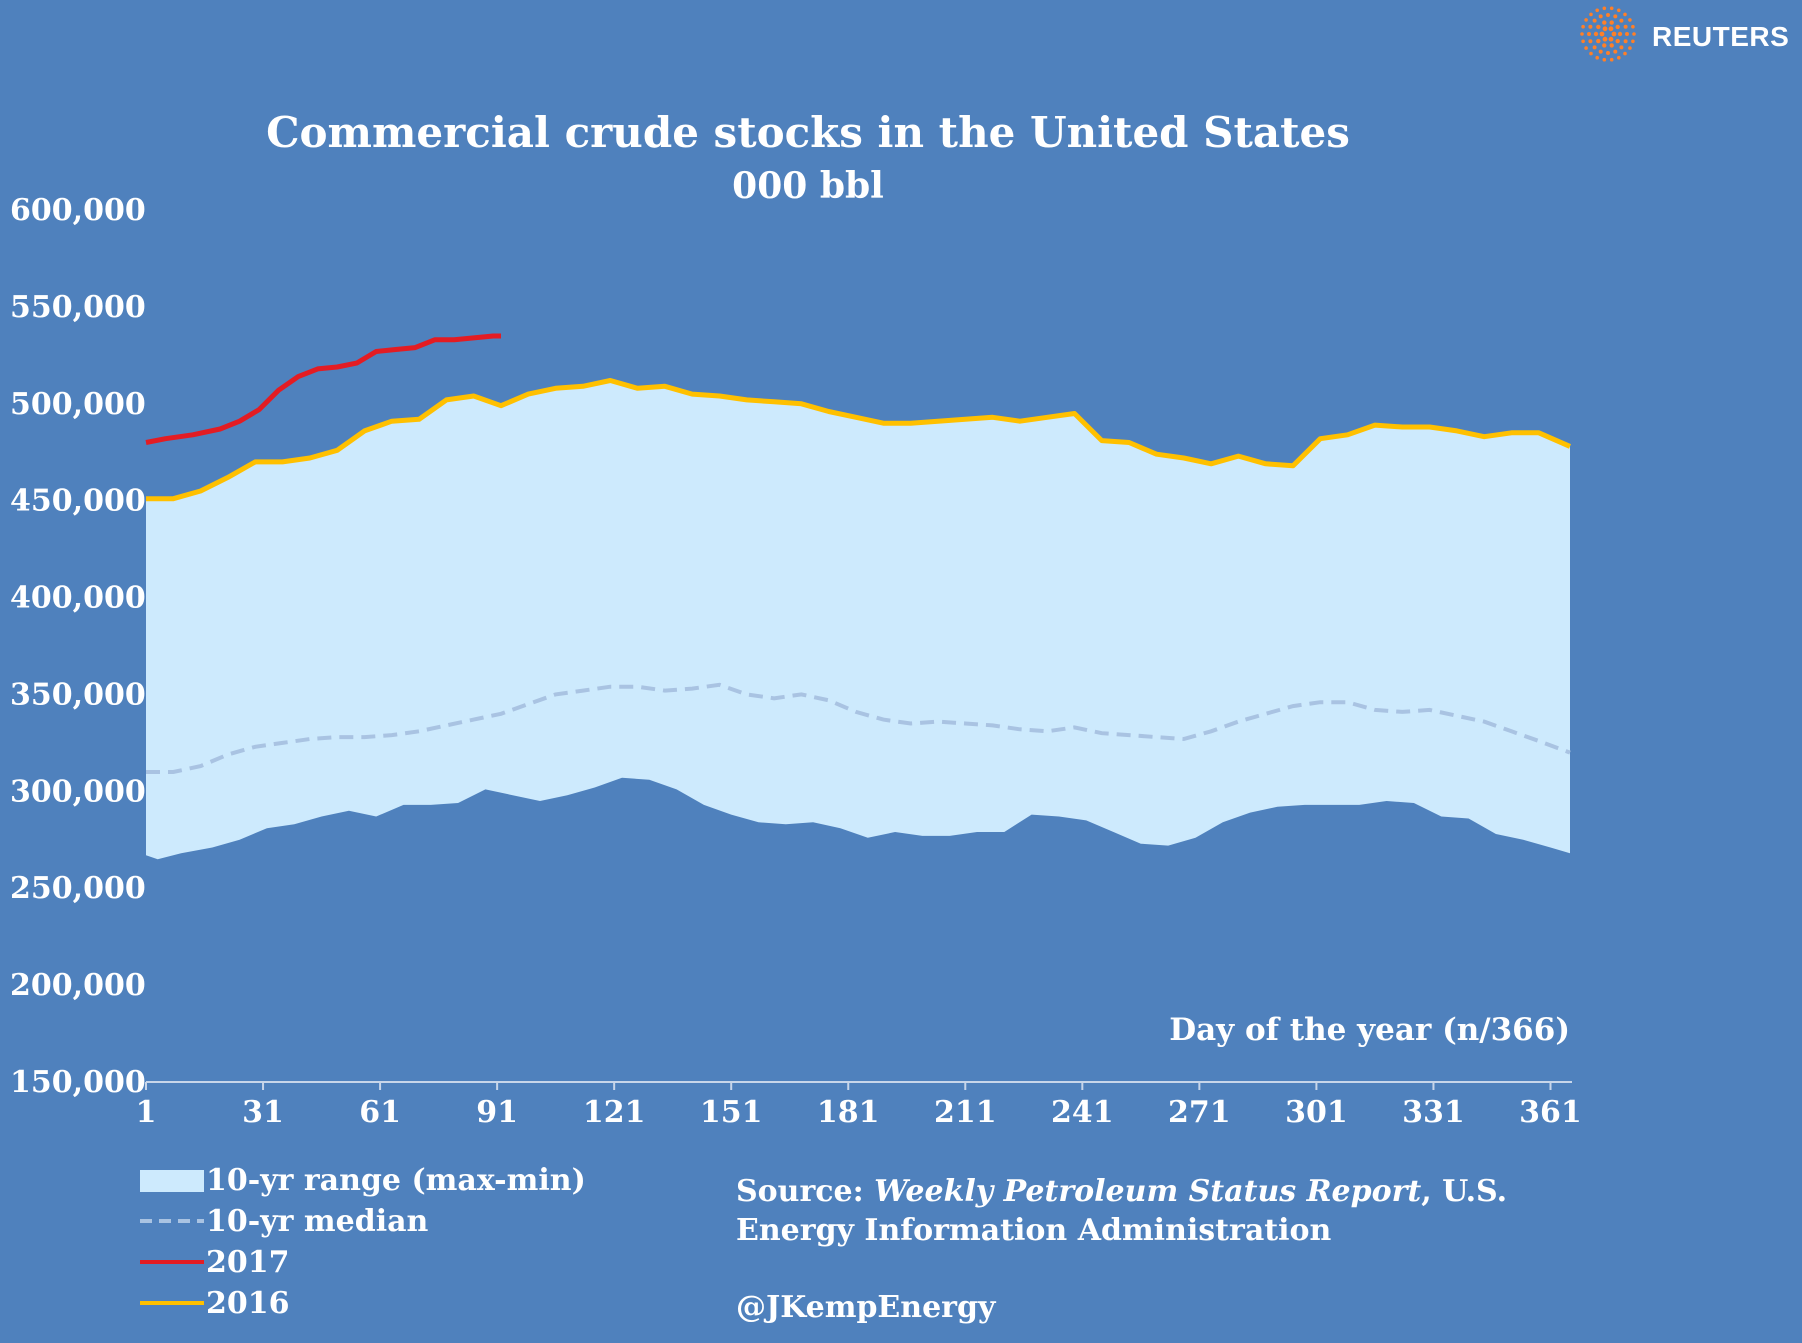 This screenshot has height=1343, width=1802. What do you see at coordinates (1433, 1112) in the screenshot?
I see `x-tick-label: 331` at bounding box center [1433, 1112].